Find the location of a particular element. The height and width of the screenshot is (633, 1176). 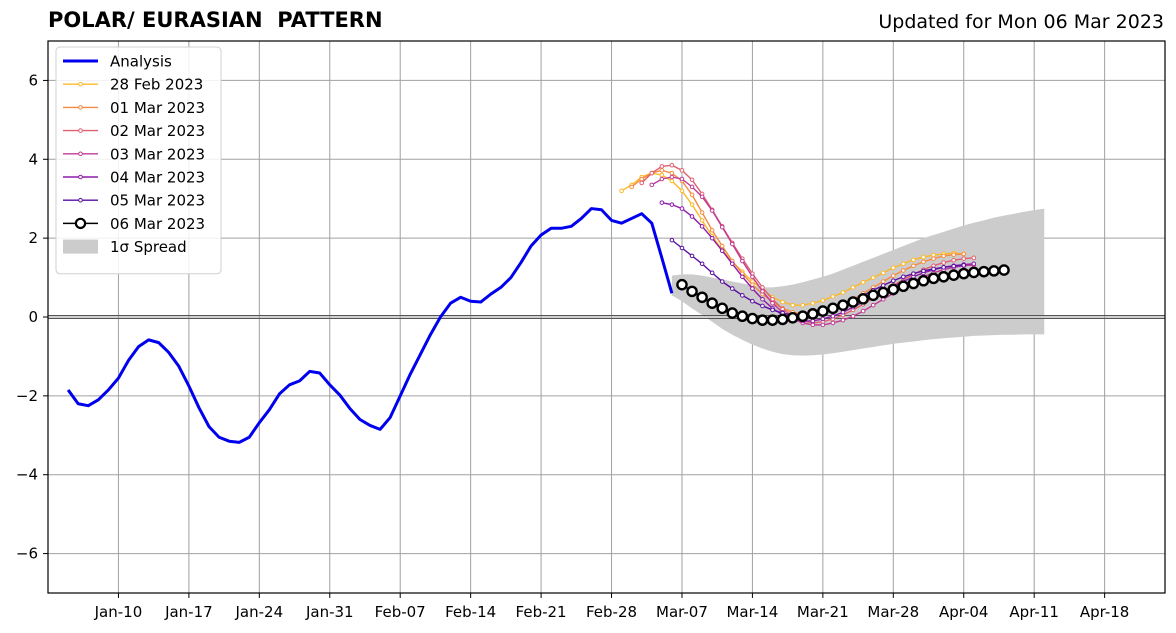

x-tick-label: Feb-28 is located at coordinates (611, 612).